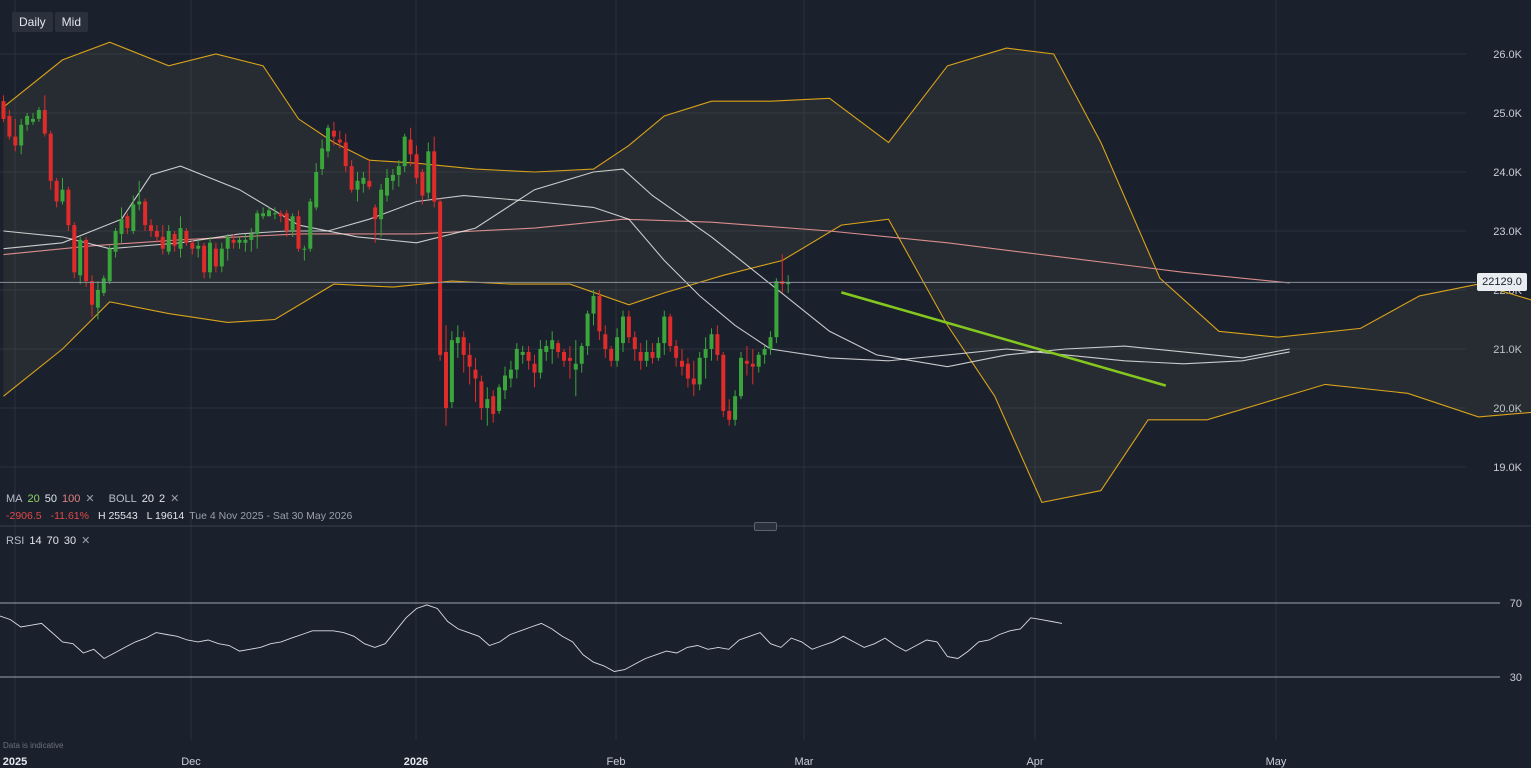  What do you see at coordinates (33, 499) in the screenshot?
I see `ma-20-period: 20` at bounding box center [33, 499].